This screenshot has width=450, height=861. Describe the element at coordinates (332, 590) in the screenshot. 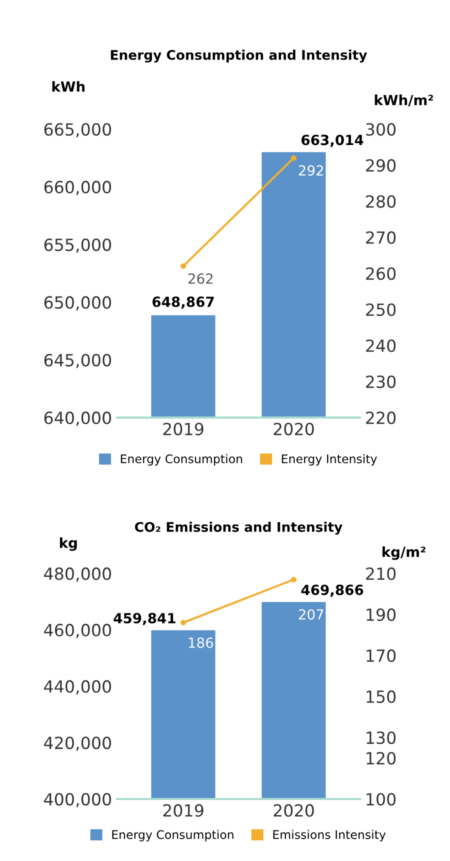

I see `data-label: 469,866` at that location.